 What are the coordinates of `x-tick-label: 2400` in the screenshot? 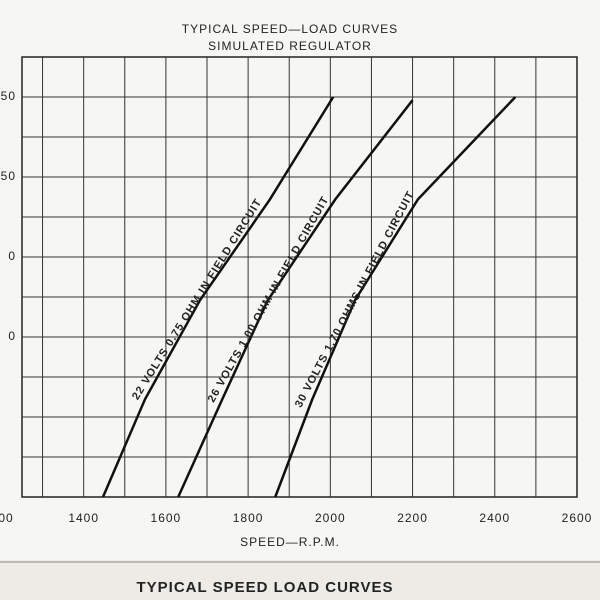 It's located at (494, 518).